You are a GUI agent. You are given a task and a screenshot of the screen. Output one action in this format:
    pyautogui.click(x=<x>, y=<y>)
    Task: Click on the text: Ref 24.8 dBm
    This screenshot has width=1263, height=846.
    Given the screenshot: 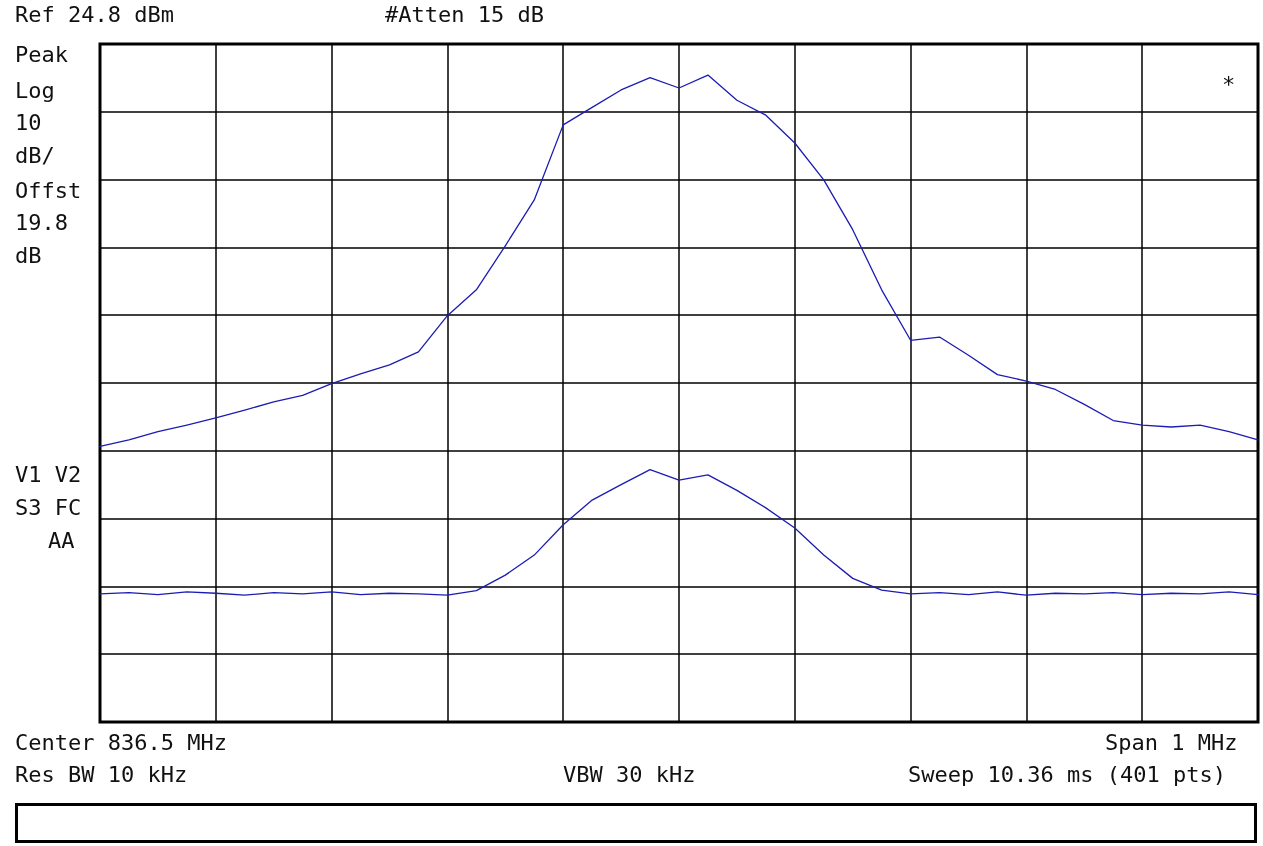 What is the action you would take?
    pyautogui.click(x=94, y=15)
    